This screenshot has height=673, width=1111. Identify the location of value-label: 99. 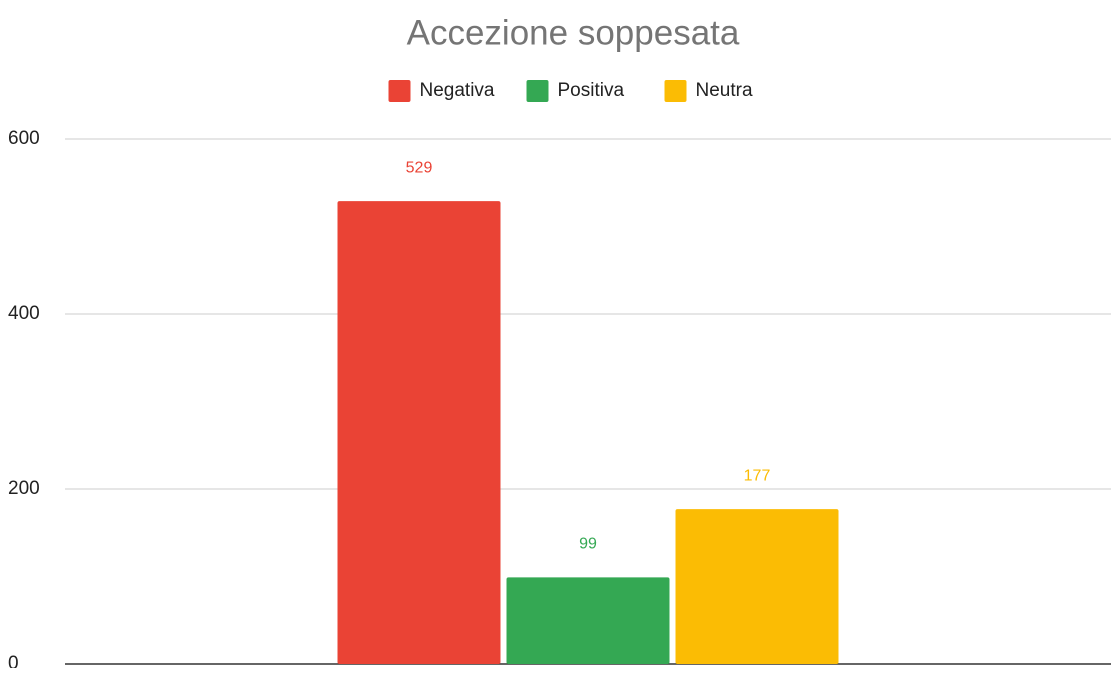
(588, 544).